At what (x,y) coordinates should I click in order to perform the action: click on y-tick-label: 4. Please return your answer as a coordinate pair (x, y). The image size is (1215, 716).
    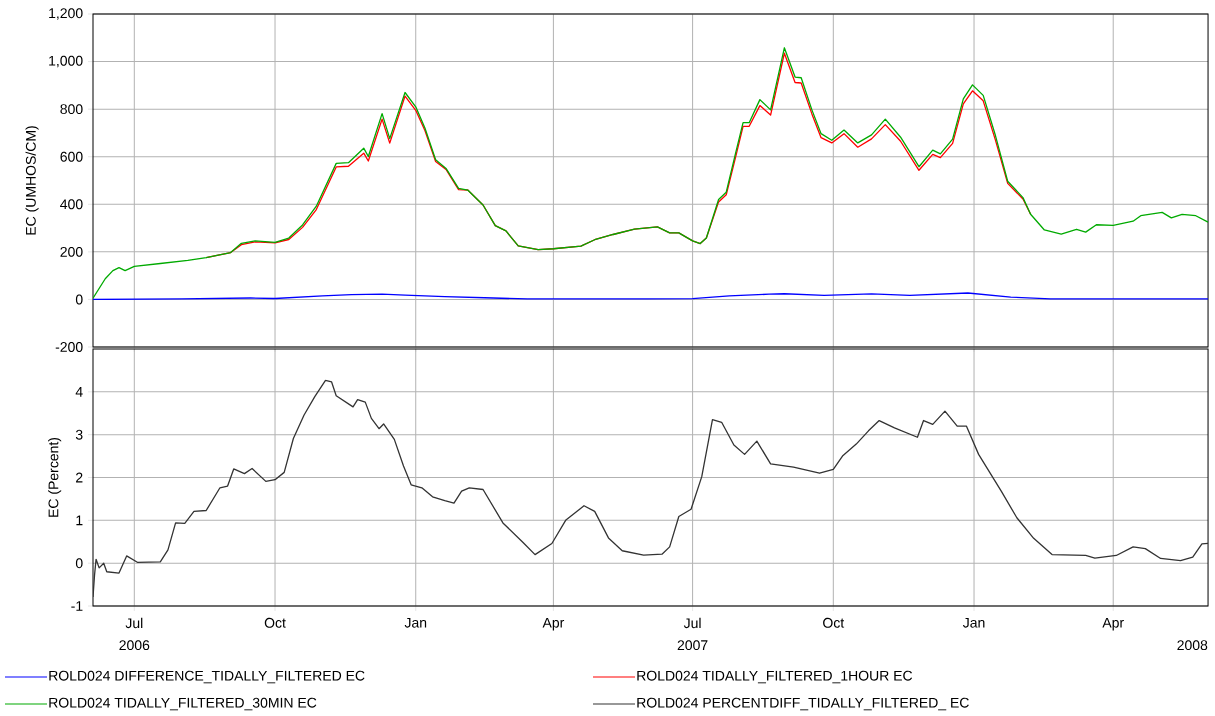
    Looking at the image, I should click on (79, 392).